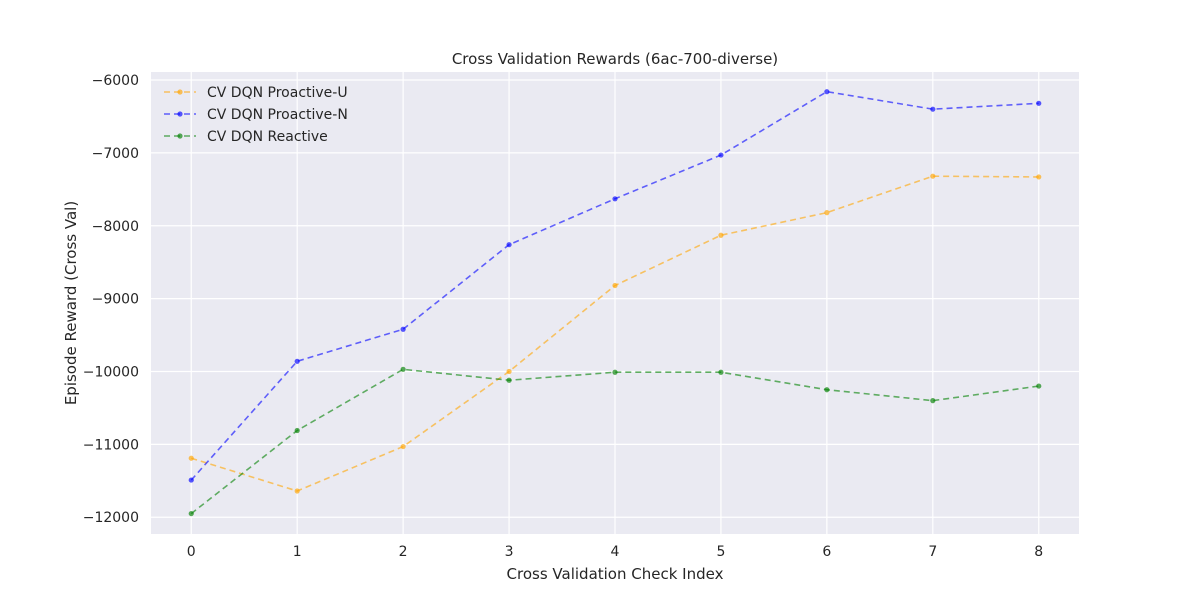 This screenshot has height=600, width=1200. Describe the element at coordinates (115, 154) in the screenshot. I see `y-tick-label: −7000` at that location.